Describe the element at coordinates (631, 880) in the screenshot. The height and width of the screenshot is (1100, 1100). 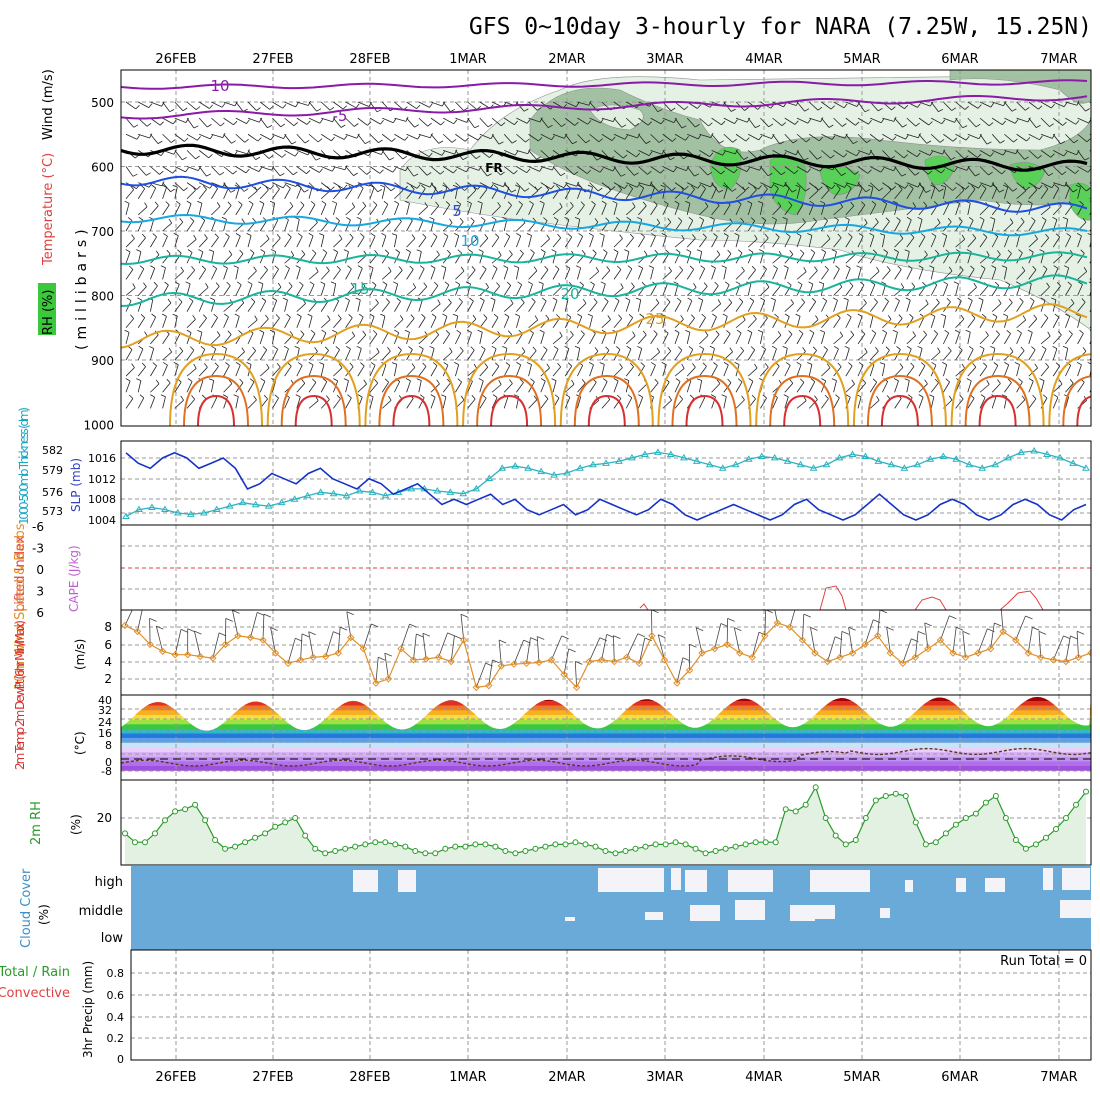
I see `cloud-gap` at that location.